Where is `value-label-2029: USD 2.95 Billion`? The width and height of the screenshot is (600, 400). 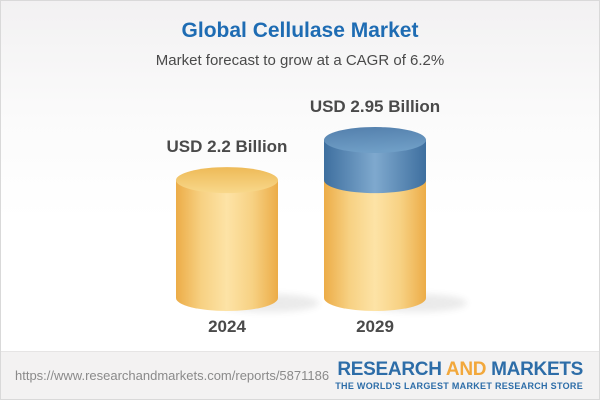
value-label-2029: USD 2.95 Billion is located at coordinates (375, 106).